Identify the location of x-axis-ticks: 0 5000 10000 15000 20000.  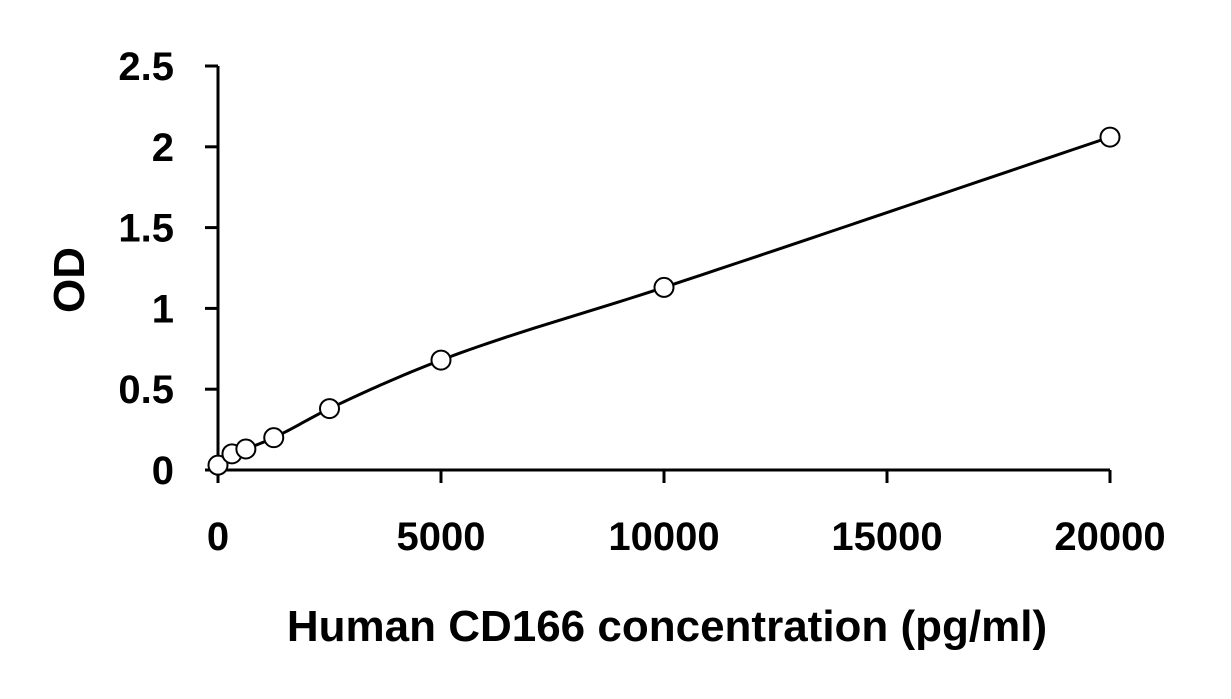
(686, 514).